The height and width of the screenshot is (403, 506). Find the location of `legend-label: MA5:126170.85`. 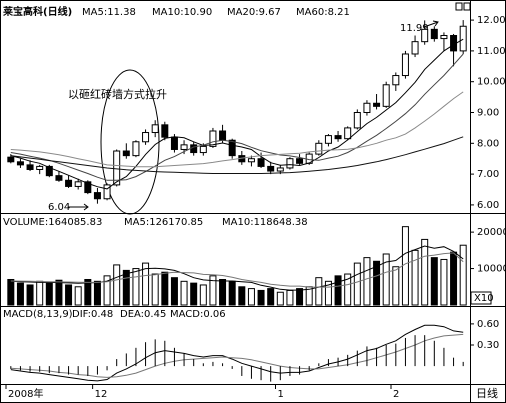

legend-label: MA5:126170.85 is located at coordinates (163, 222).